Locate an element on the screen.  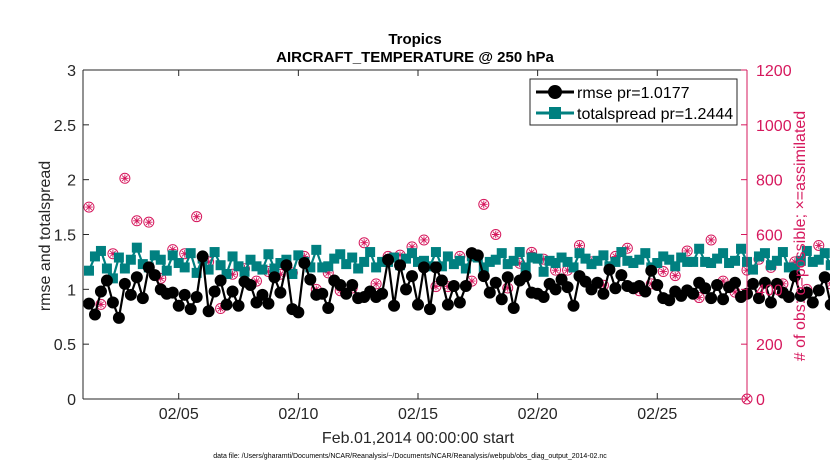
x-tick-label: 02/10 is located at coordinates (298, 414).